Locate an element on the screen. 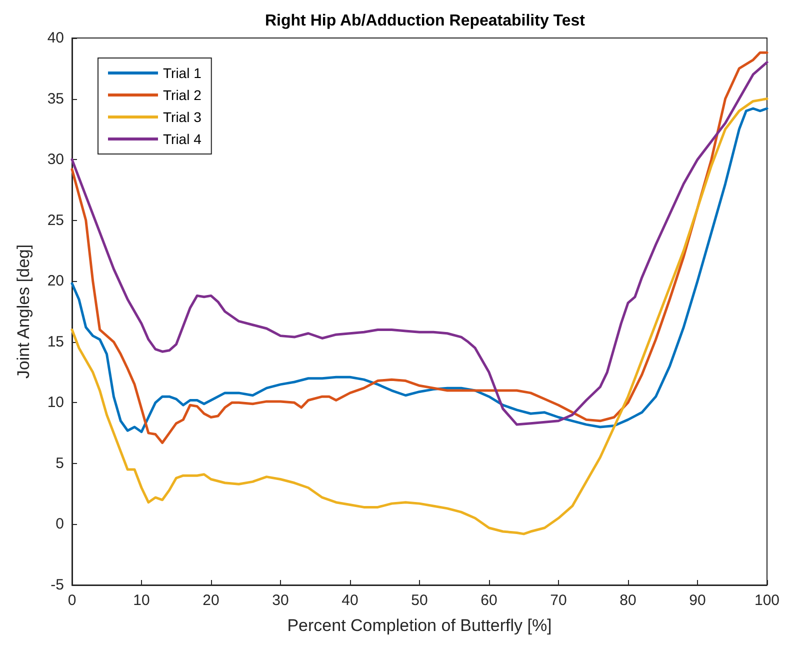 The height and width of the screenshot is (660, 787). legend-label: Trial 3 is located at coordinates (182, 117).